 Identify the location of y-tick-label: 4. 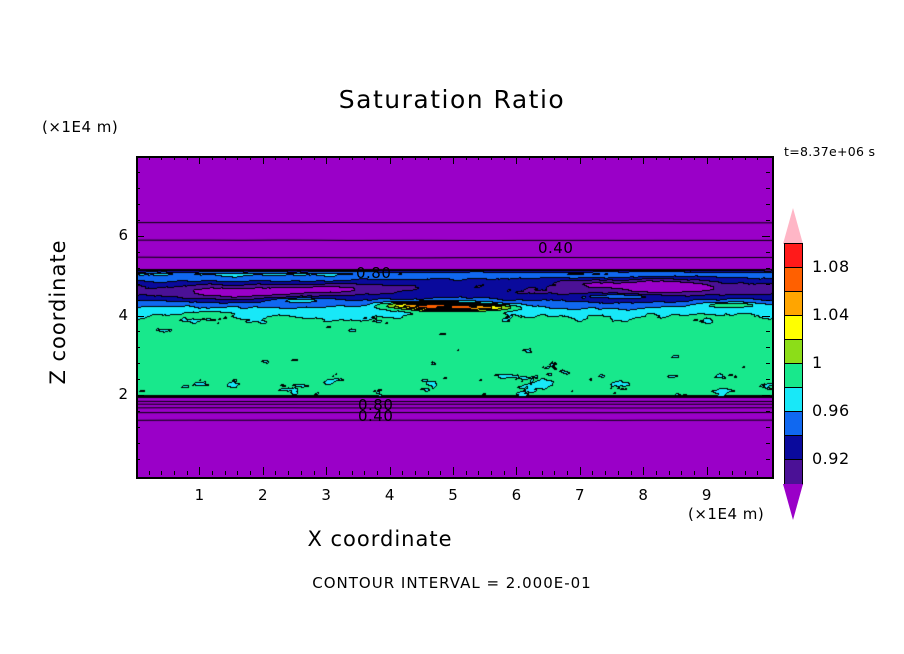
(123, 314).